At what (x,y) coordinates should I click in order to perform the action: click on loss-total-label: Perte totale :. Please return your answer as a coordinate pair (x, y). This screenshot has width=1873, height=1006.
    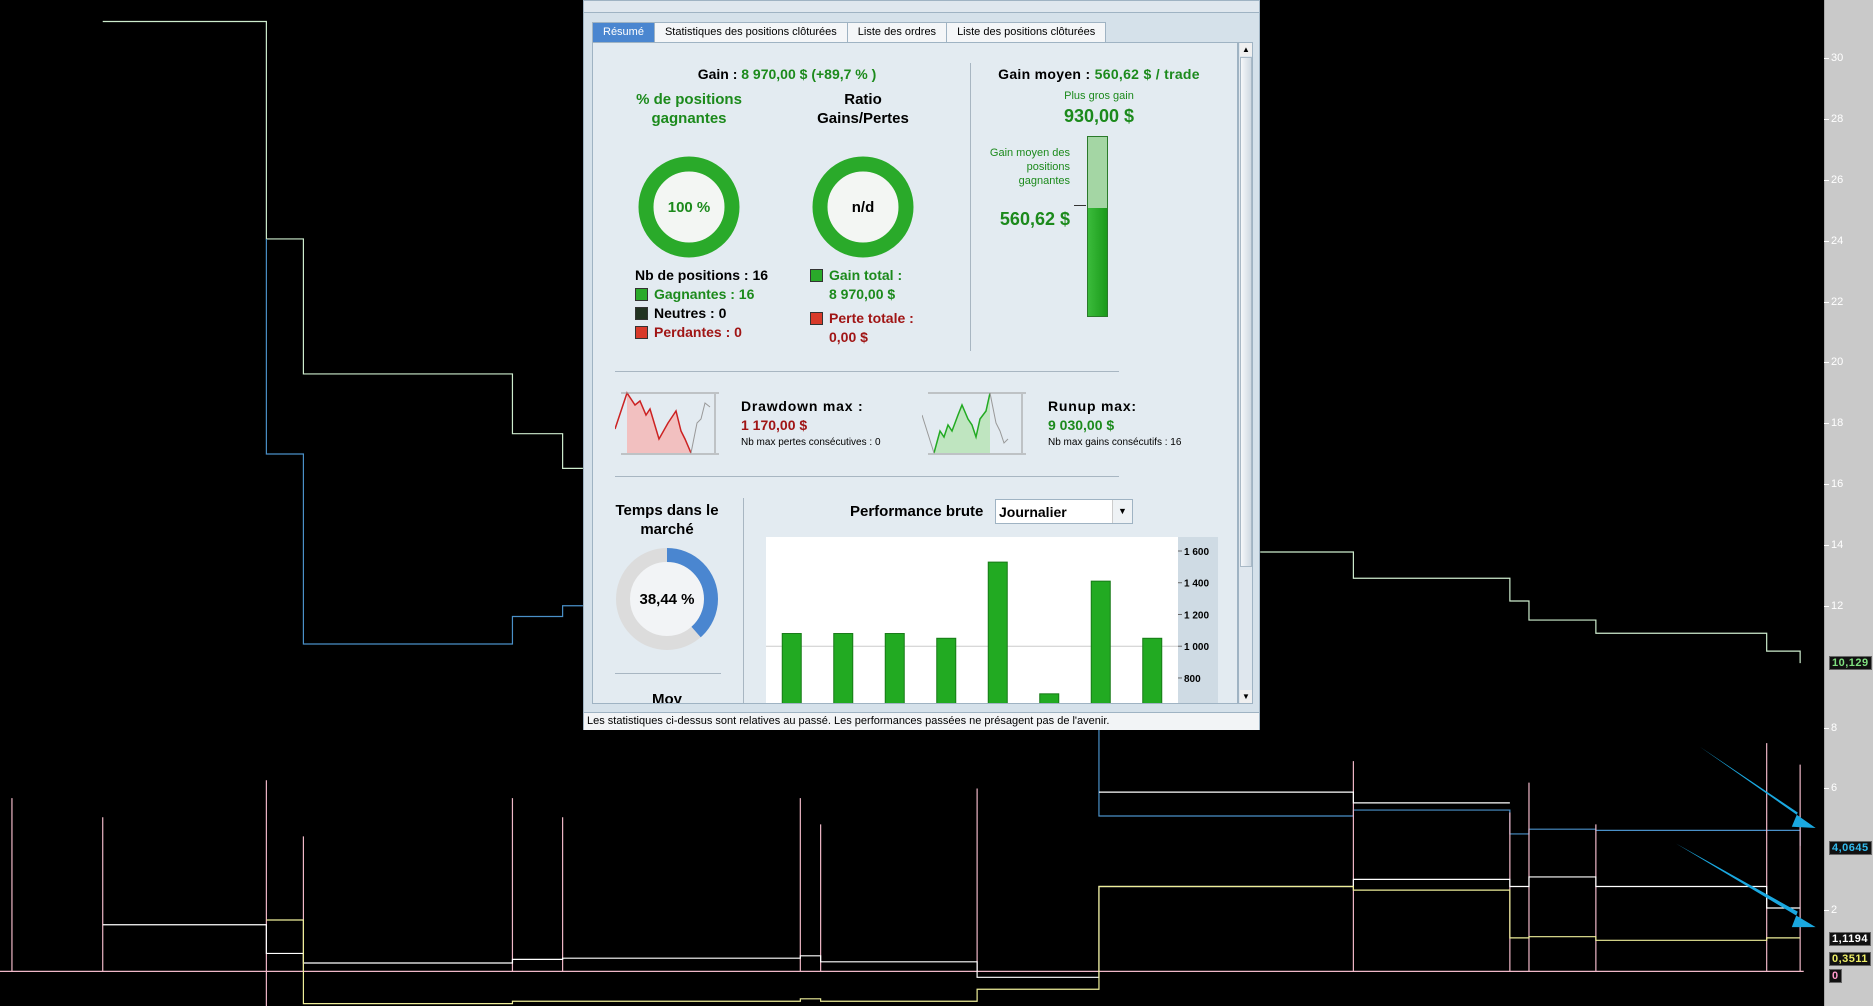
    Looking at the image, I should click on (871, 318).